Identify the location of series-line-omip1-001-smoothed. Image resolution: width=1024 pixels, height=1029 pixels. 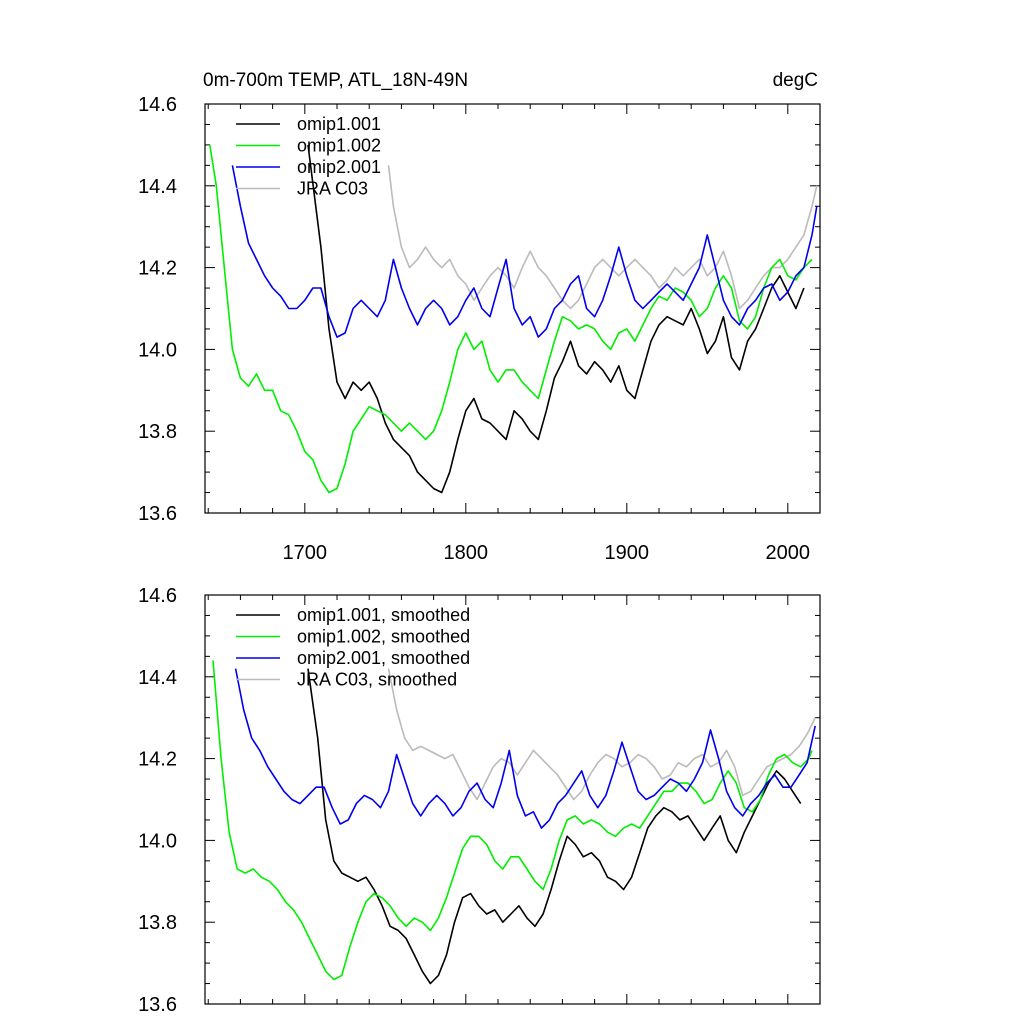
(554, 826).